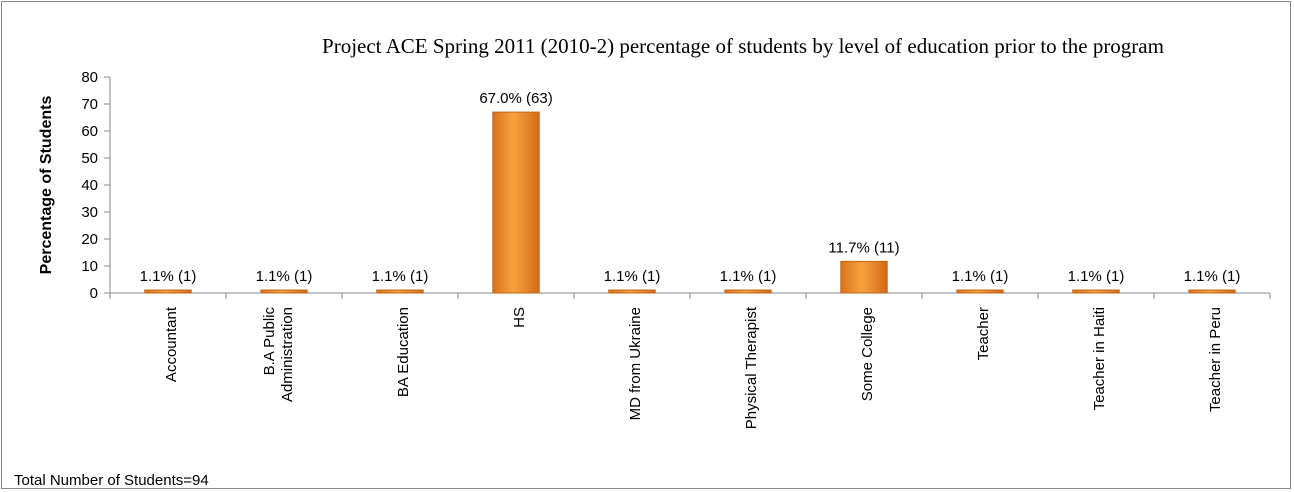  What do you see at coordinates (89, 131) in the screenshot?
I see `y-tick-label: 60` at bounding box center [89, 131].